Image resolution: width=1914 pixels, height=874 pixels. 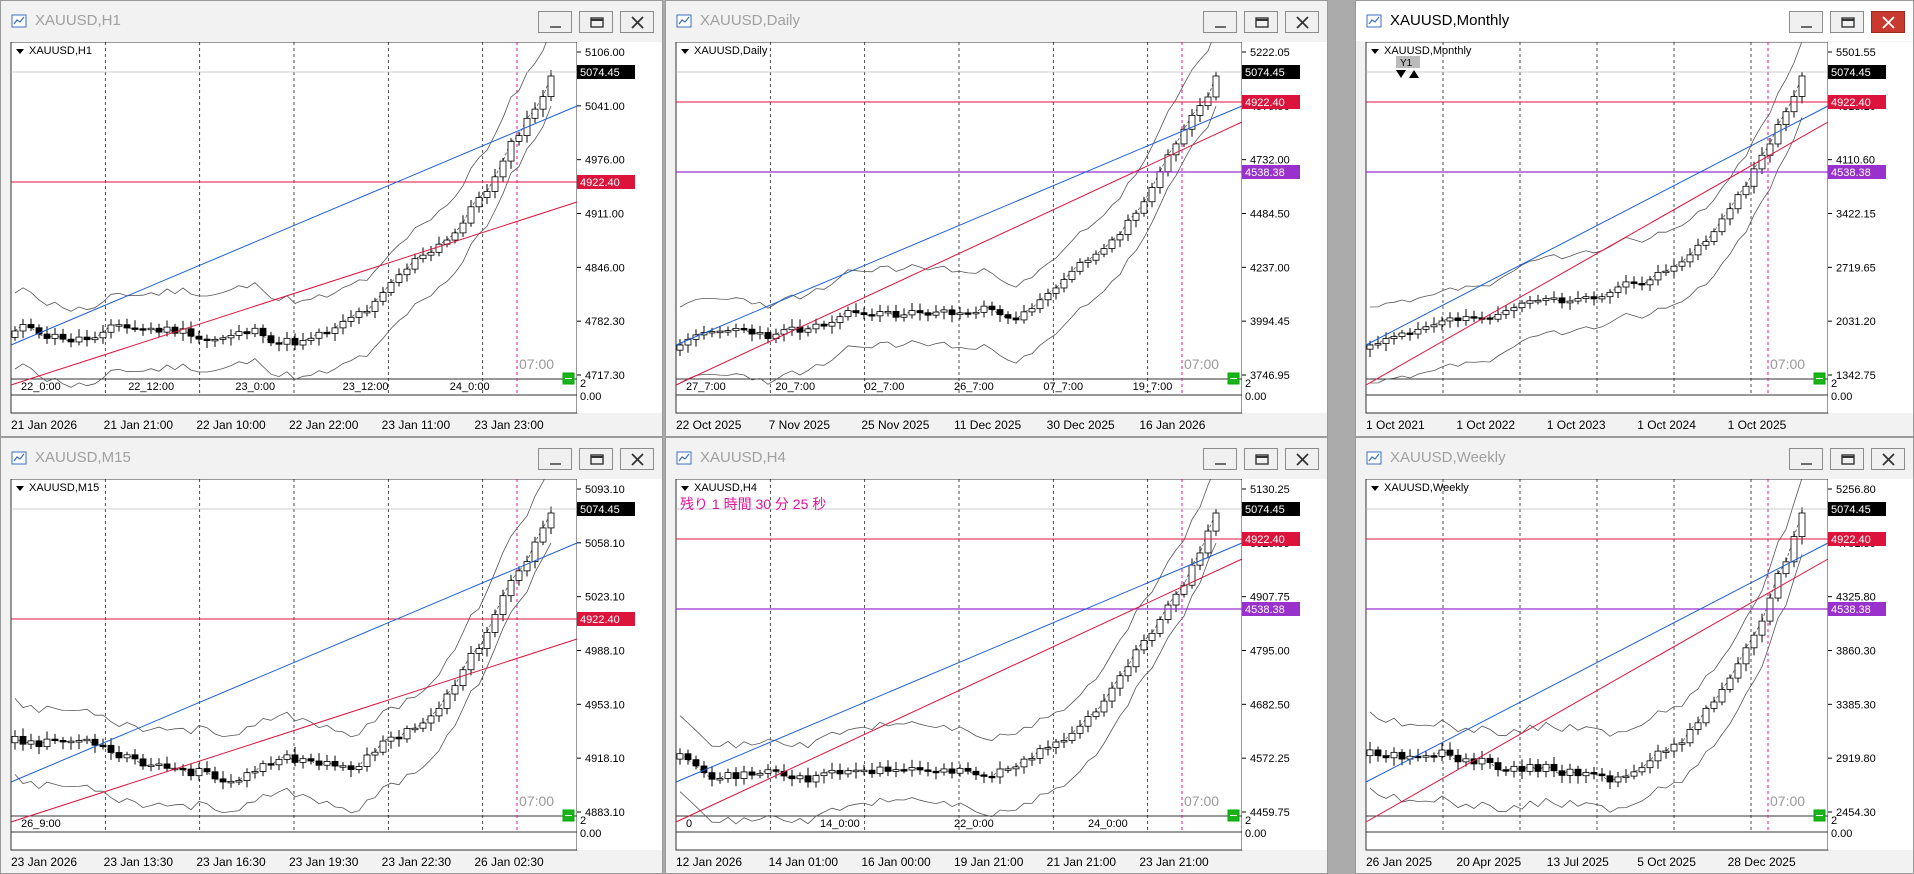 I want to click on window-titlebar: XAUUSD,H1, so click(x=331, y=21).